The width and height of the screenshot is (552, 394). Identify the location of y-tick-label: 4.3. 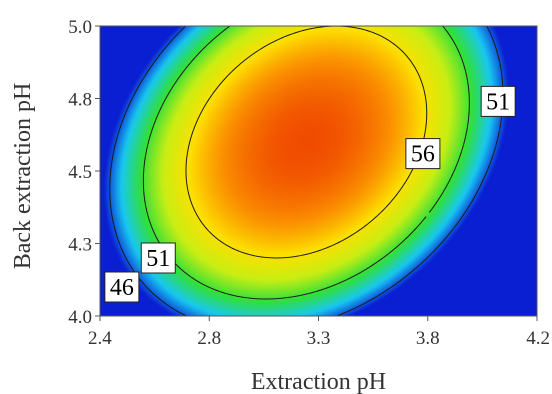
(80, 245).